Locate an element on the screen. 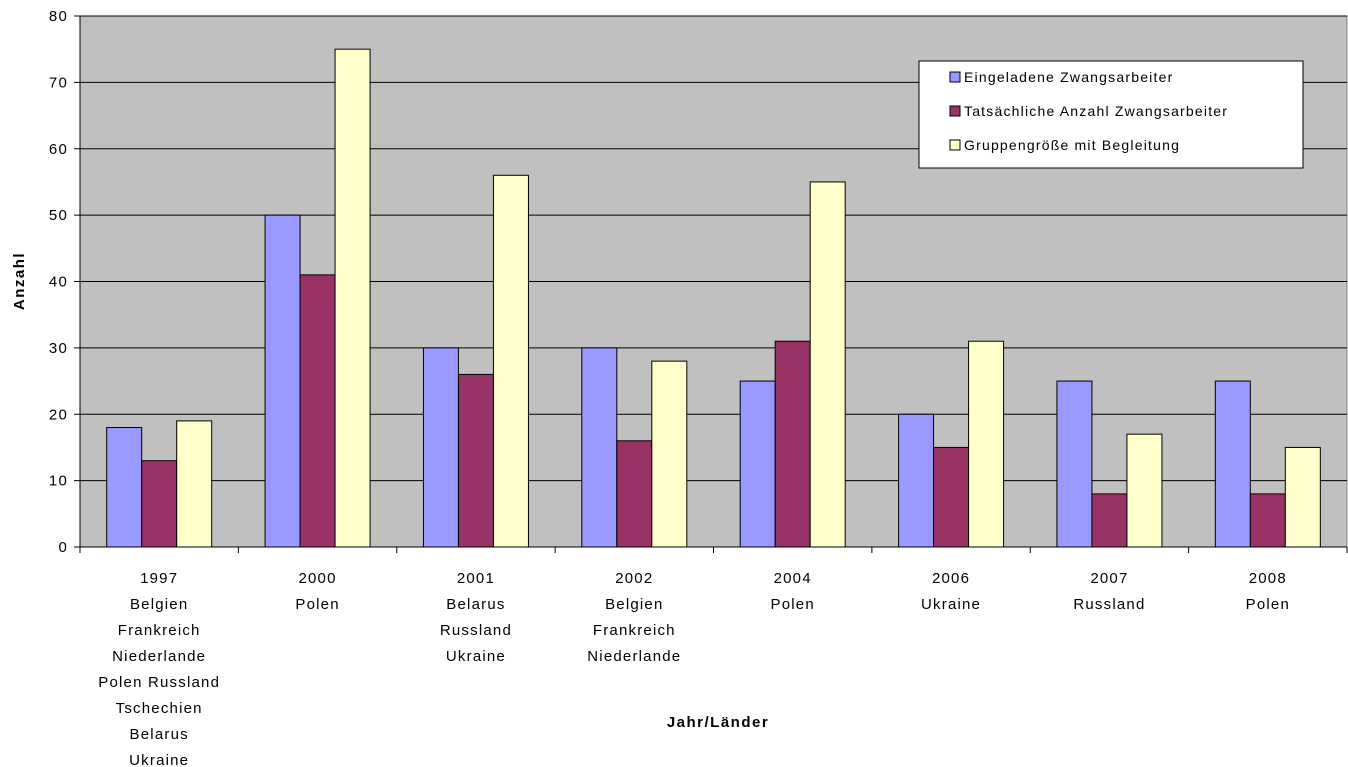 The width and height of the screenshot is (1348, 767). y-tick-label: 20 is located at coordinates (58, 414).